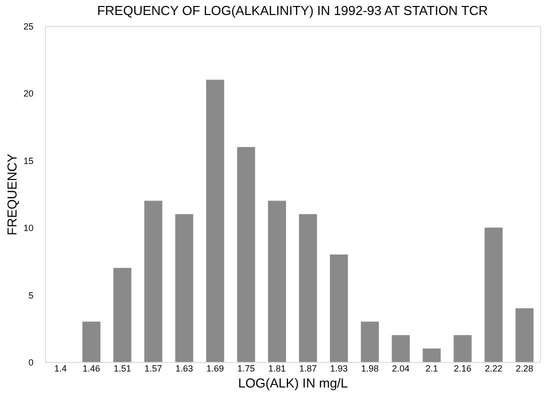 The width and height of the screenshot is (555, 405). I want to click on y-tick-label: 20, so click(28, 93).